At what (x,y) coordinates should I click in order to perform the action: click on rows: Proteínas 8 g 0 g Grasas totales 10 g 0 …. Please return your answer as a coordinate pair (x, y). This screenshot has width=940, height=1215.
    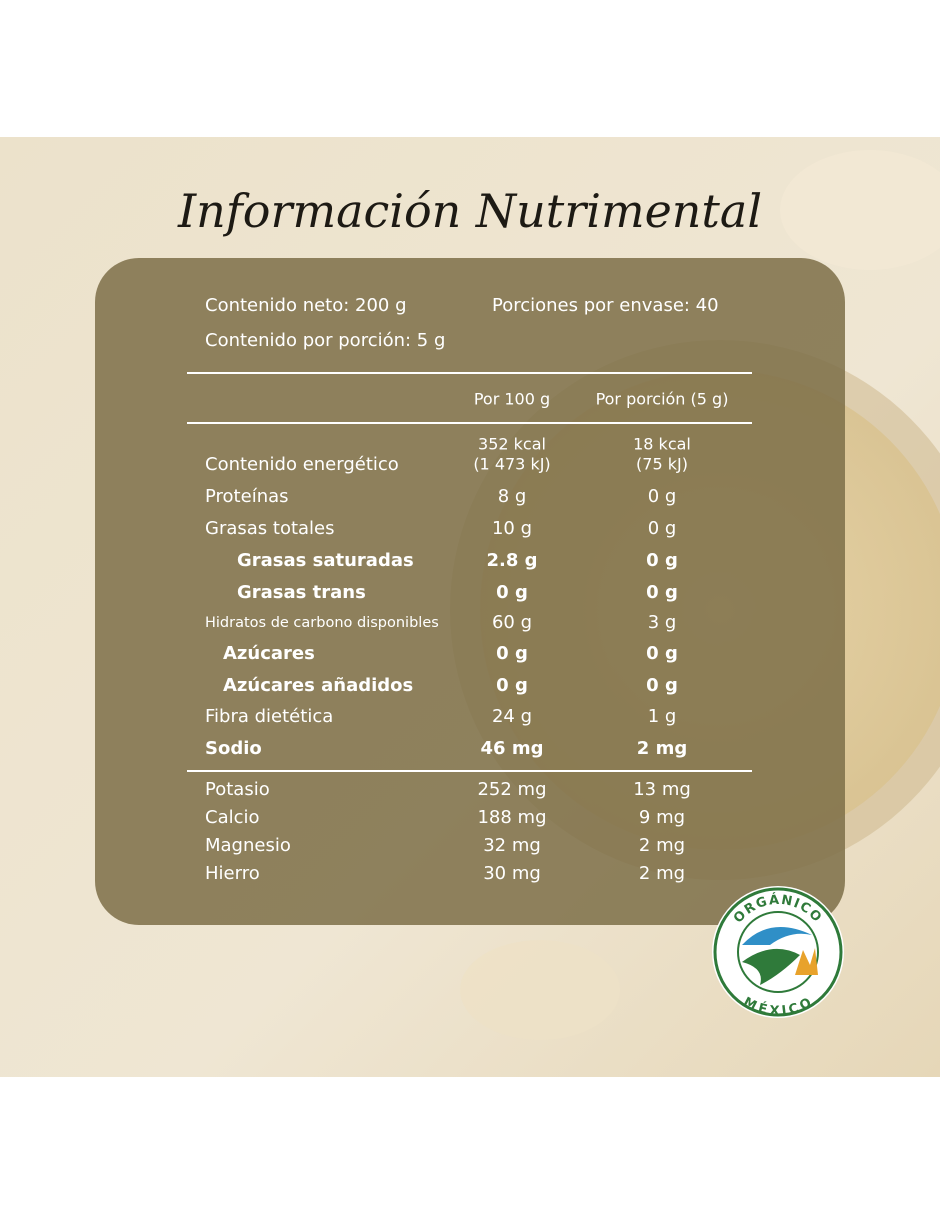
    Looking at the image, I should click on (446, 622).